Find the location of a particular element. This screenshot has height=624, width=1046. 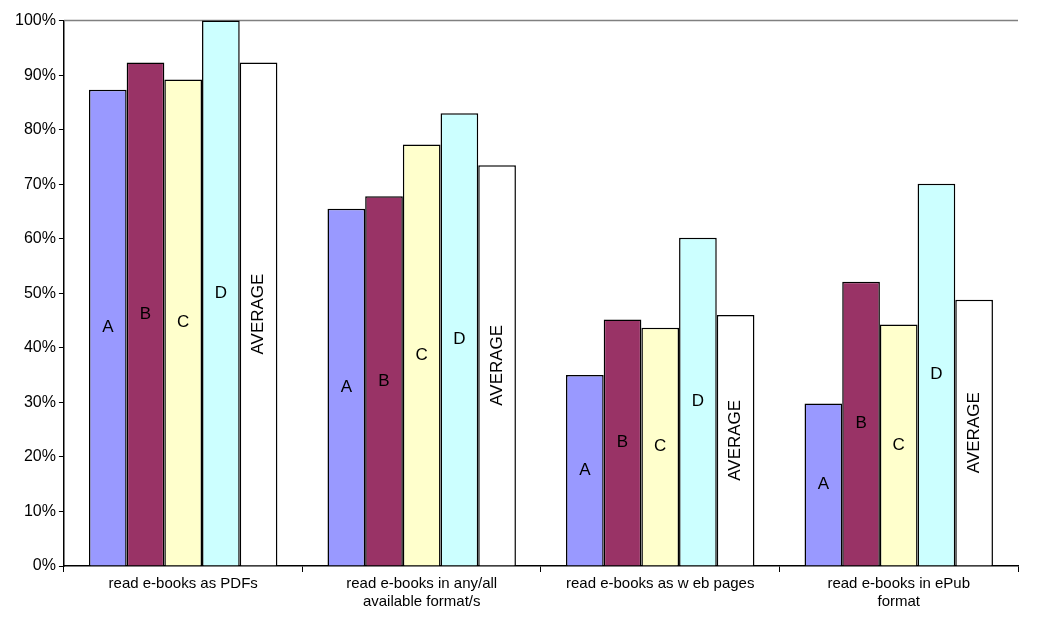

x-tick-label: read e-books in any/all available format/s is located at coordinates (422, 592).